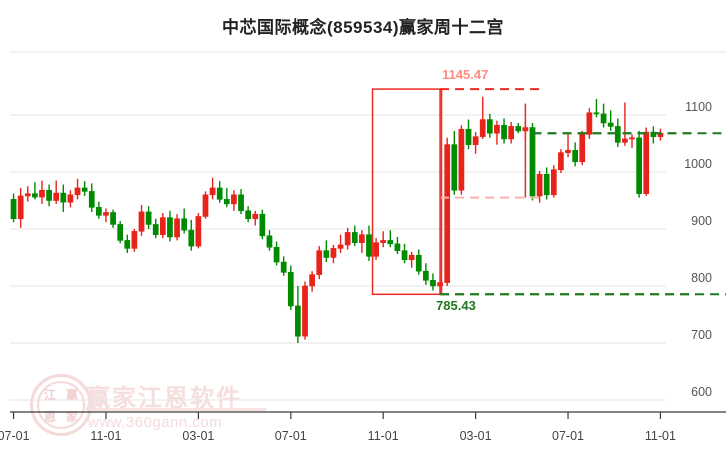  Describe the element at coordinates (456, 306) in the screenshot. I see `support-price-label: 785.43` at that location.